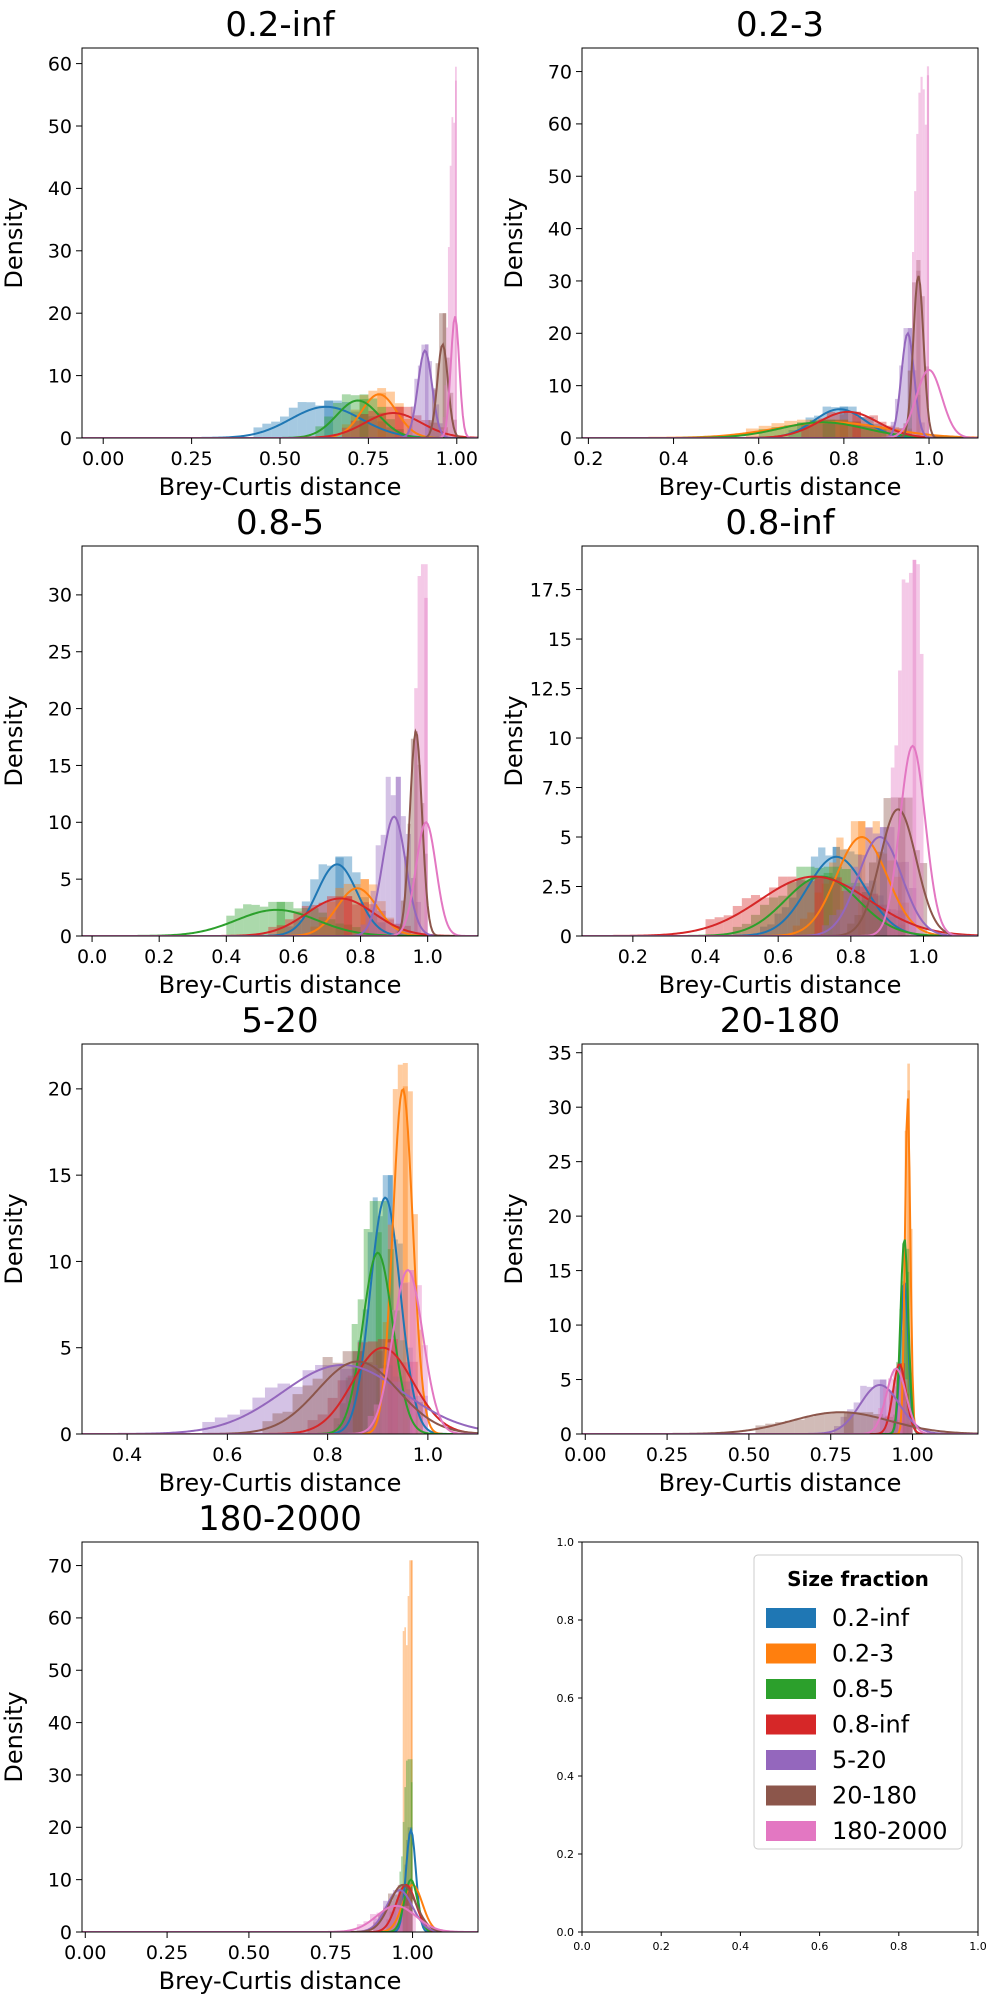 The height and width of the screenshot is (2000, 1000). Describe the element at coordinates (582, 1946) in the screenshot. I see `x-tick-label: 0.0` at that location.